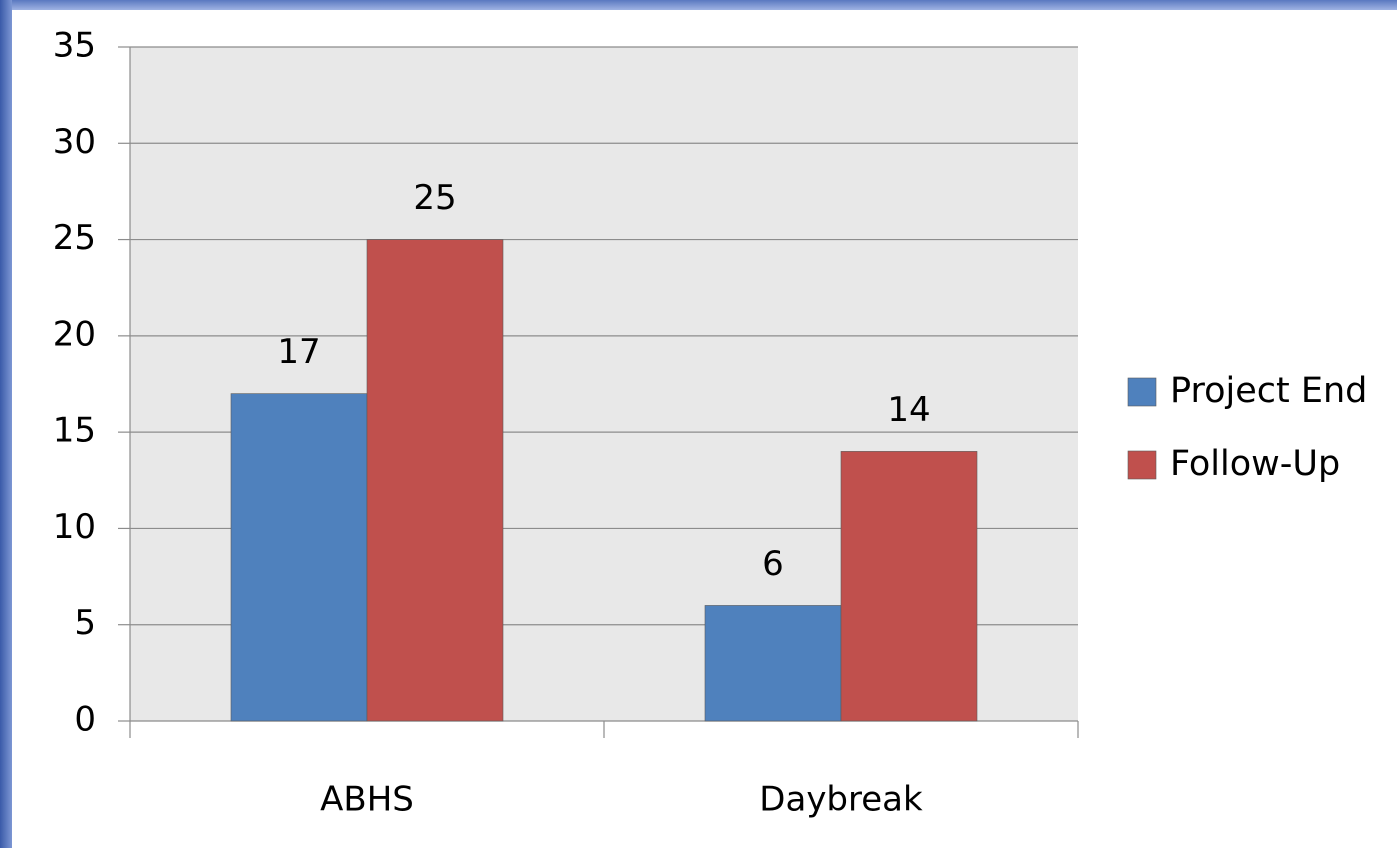 The image size is (1397, 848). I want to click on slide-frame-left, so click(6, 424).